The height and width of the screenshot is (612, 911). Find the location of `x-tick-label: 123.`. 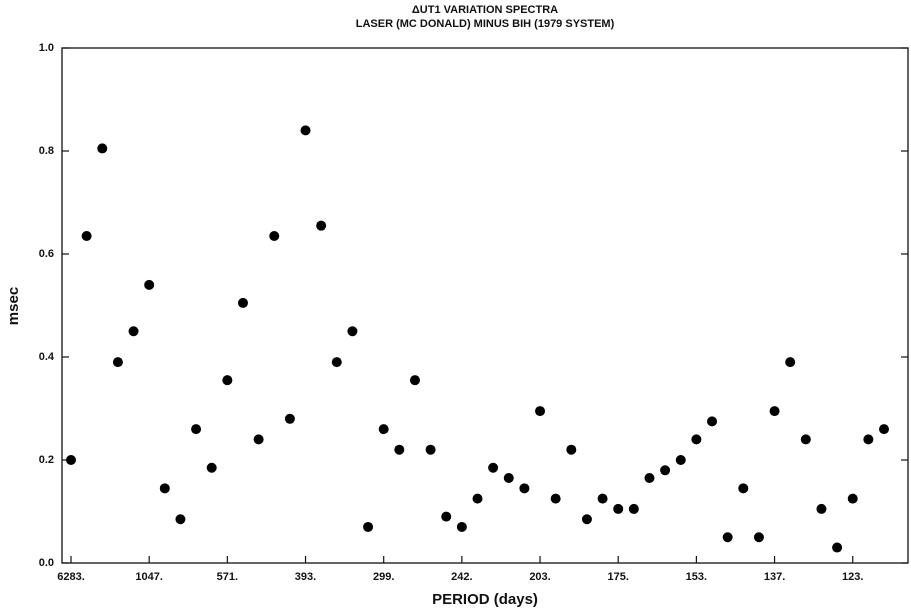

x-tick-label: 123. is located at coordinates (852, 577).